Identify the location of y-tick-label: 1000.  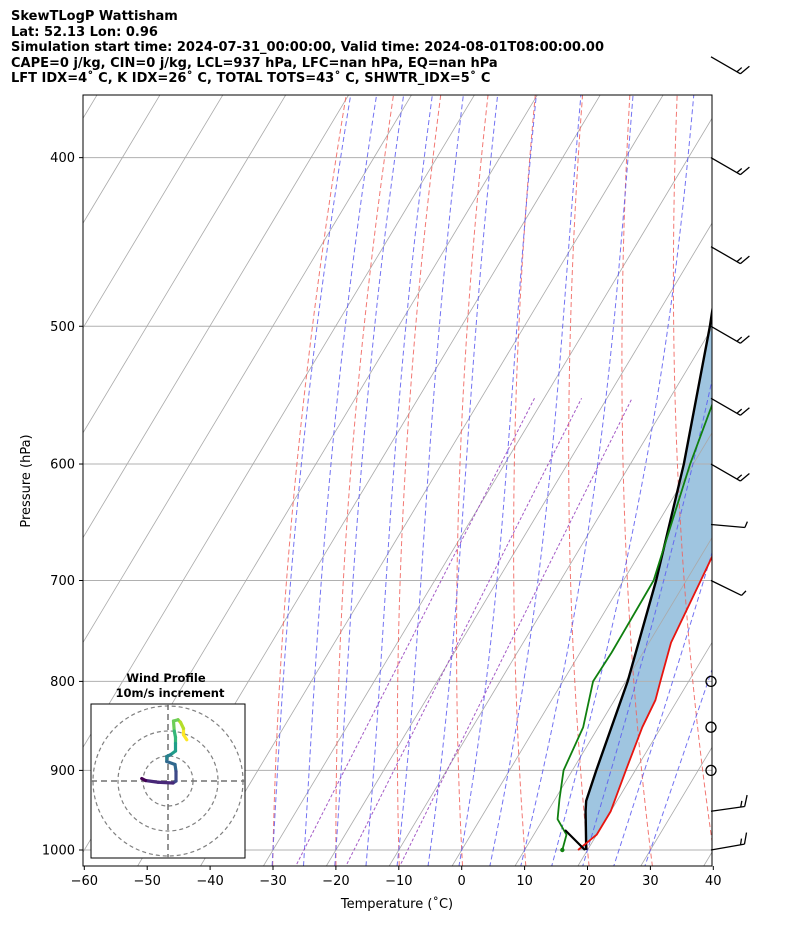
(58, 851).